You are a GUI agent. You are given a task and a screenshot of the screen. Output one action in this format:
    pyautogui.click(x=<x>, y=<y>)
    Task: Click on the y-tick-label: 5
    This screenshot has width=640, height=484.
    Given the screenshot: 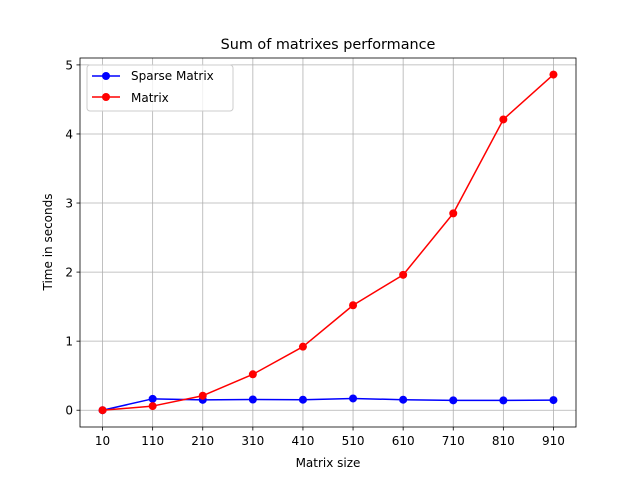 What is the action you would take?
    pyautogui.click(x=69, y=65)
    